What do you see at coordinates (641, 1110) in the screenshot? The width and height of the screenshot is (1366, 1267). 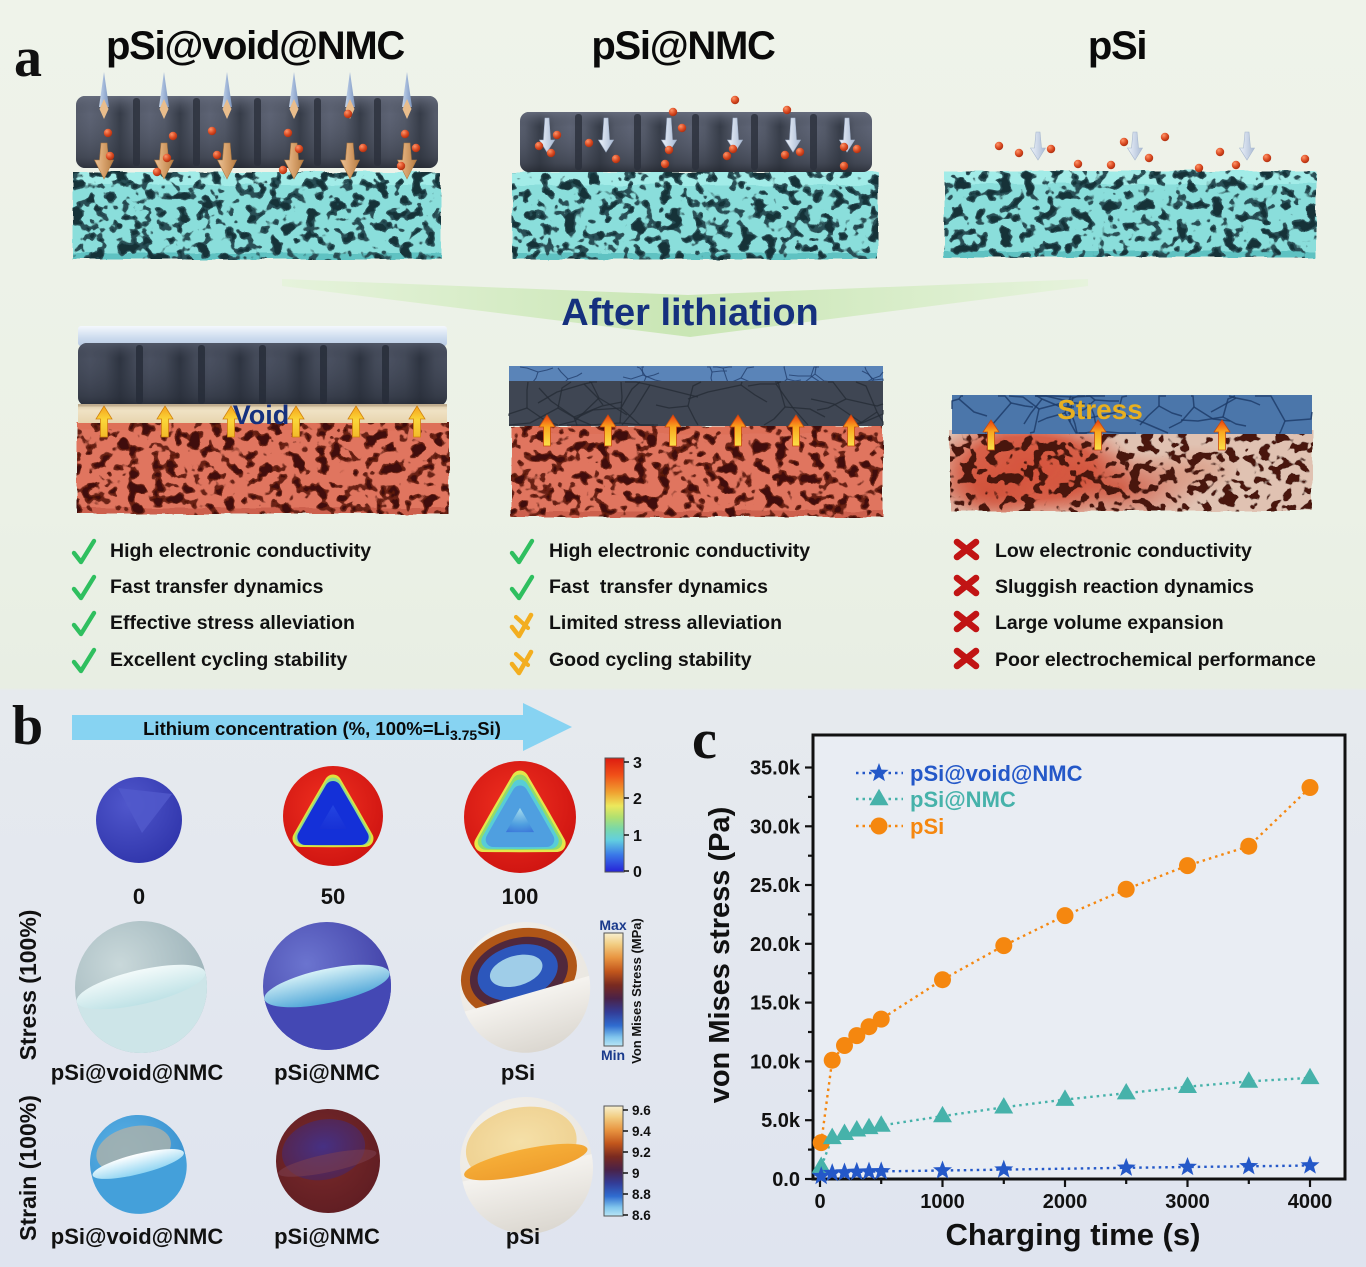 I see `svg-text: 9.6` at bounding box center [641, 1110].